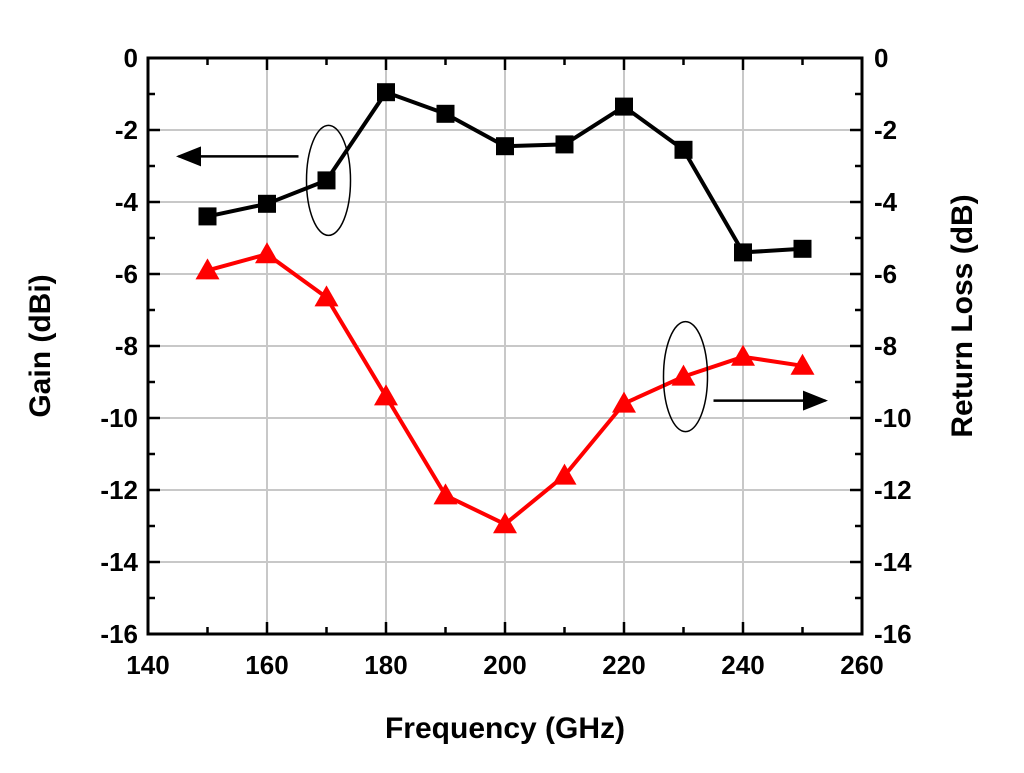  Describe the element at coordinates (119, 562) in the screenshot. I see `y-left-tick-label: -14` at that location.